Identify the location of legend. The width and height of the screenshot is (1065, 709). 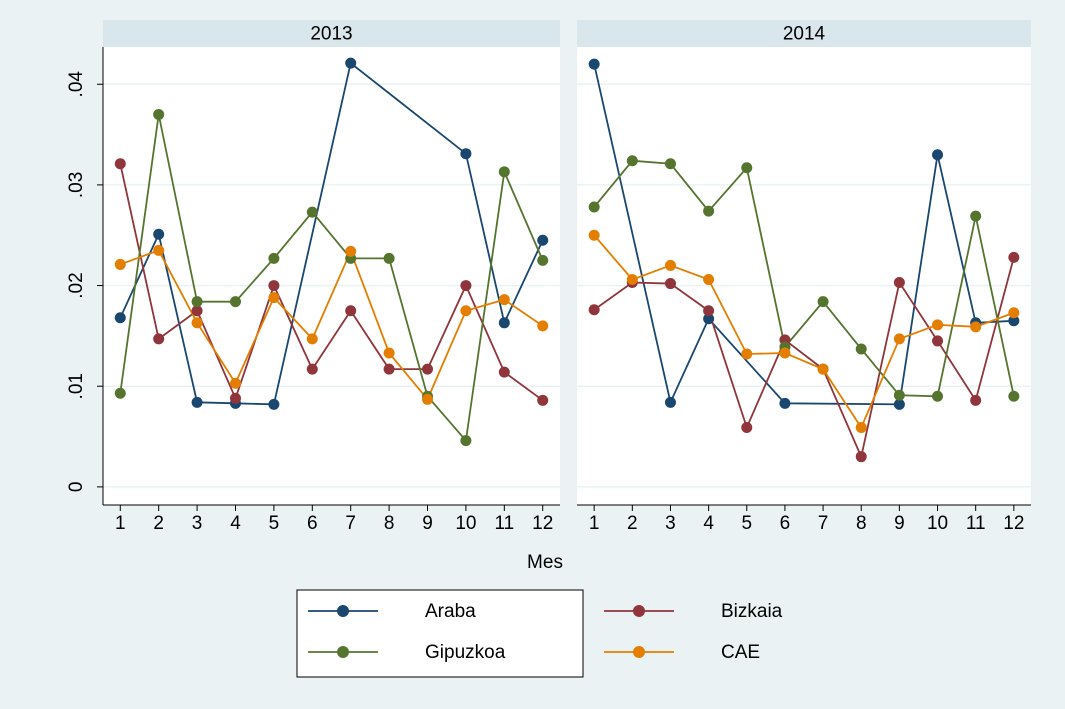
(440, 633).